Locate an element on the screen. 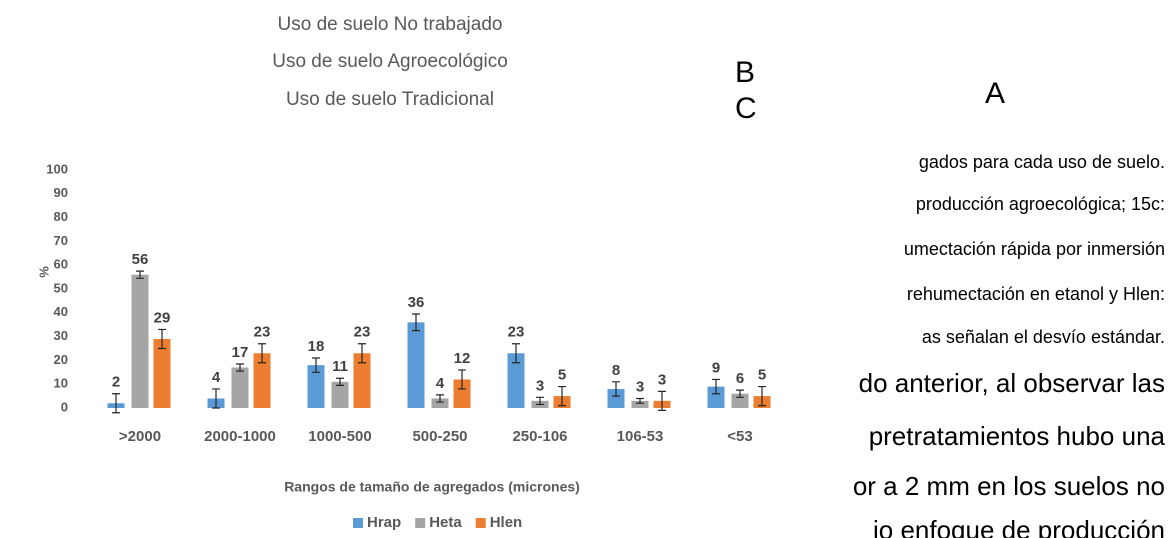  data-label: 56 is located at coordinates (140, 259).